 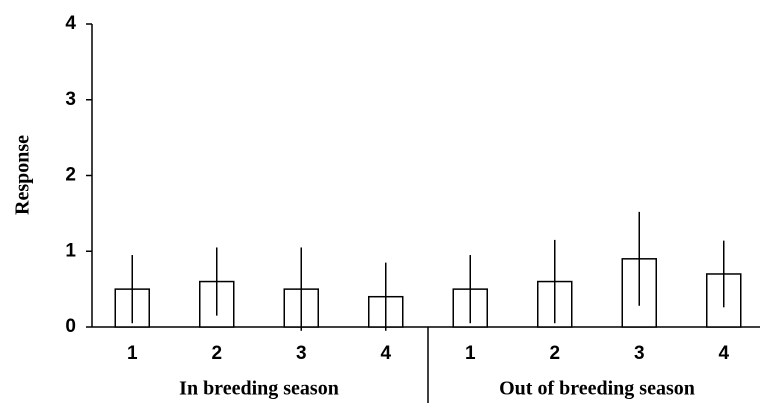 I want to click on y-axis-title: Response, so click(x=23, y=175).